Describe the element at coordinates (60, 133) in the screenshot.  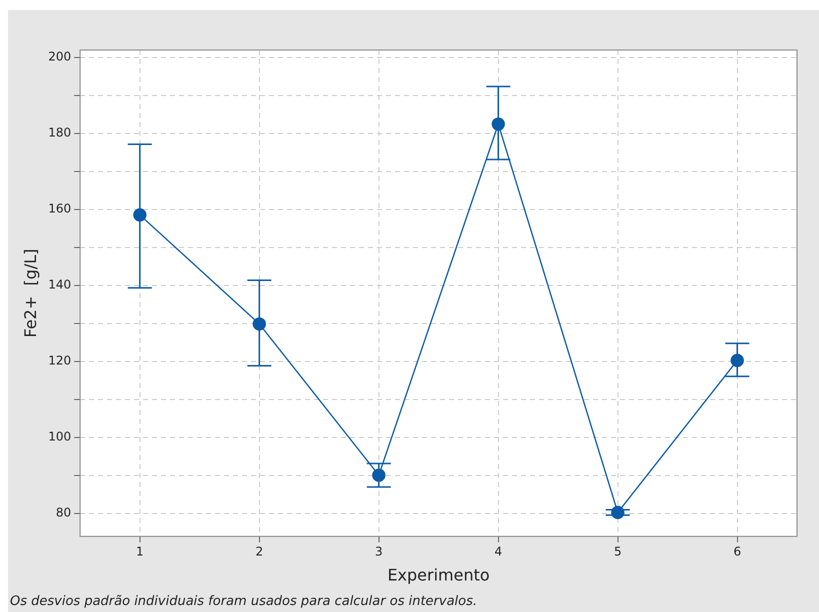
I see `y-tick-label: 180` at that location.